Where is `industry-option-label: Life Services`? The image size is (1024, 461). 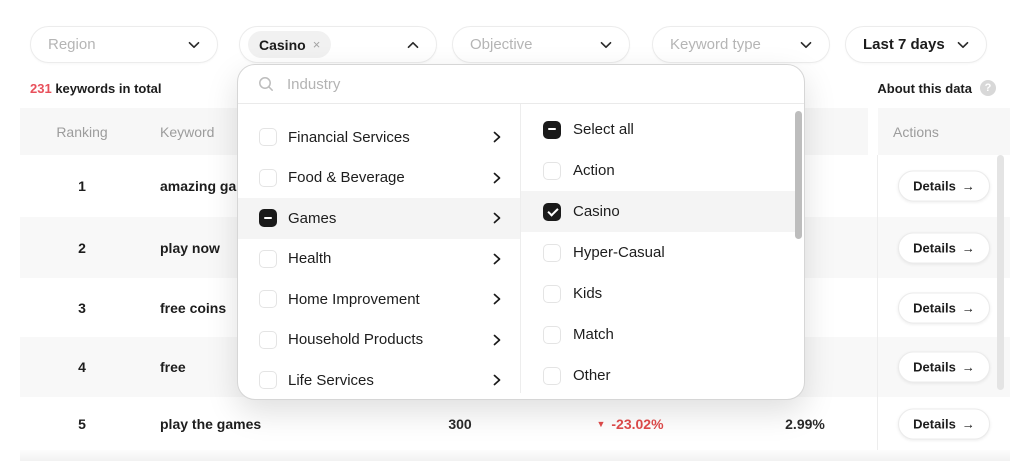 industry-option-label: Life Services is located at coordinates (331, 380).